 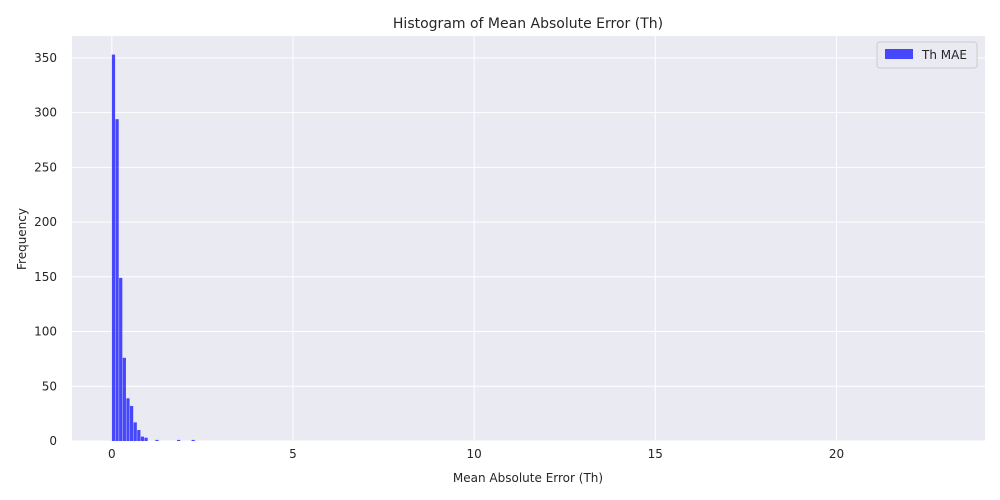 I want to click on y-tick-label: 300, so click(x=45, y=113).